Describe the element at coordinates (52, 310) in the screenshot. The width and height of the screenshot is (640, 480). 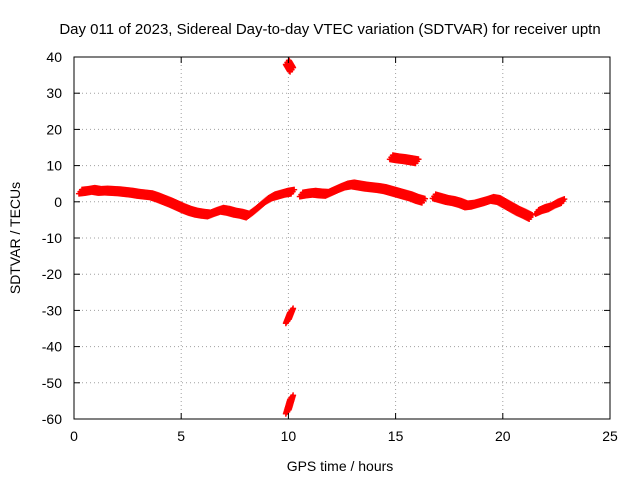
I see `y-tick-label: -30` at that location.